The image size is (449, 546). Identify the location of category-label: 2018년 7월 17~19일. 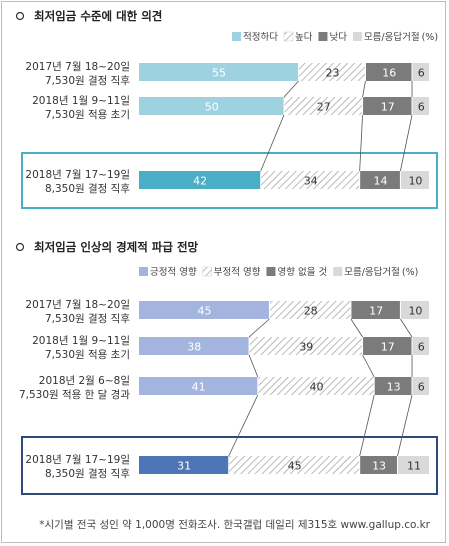
(77, 174).